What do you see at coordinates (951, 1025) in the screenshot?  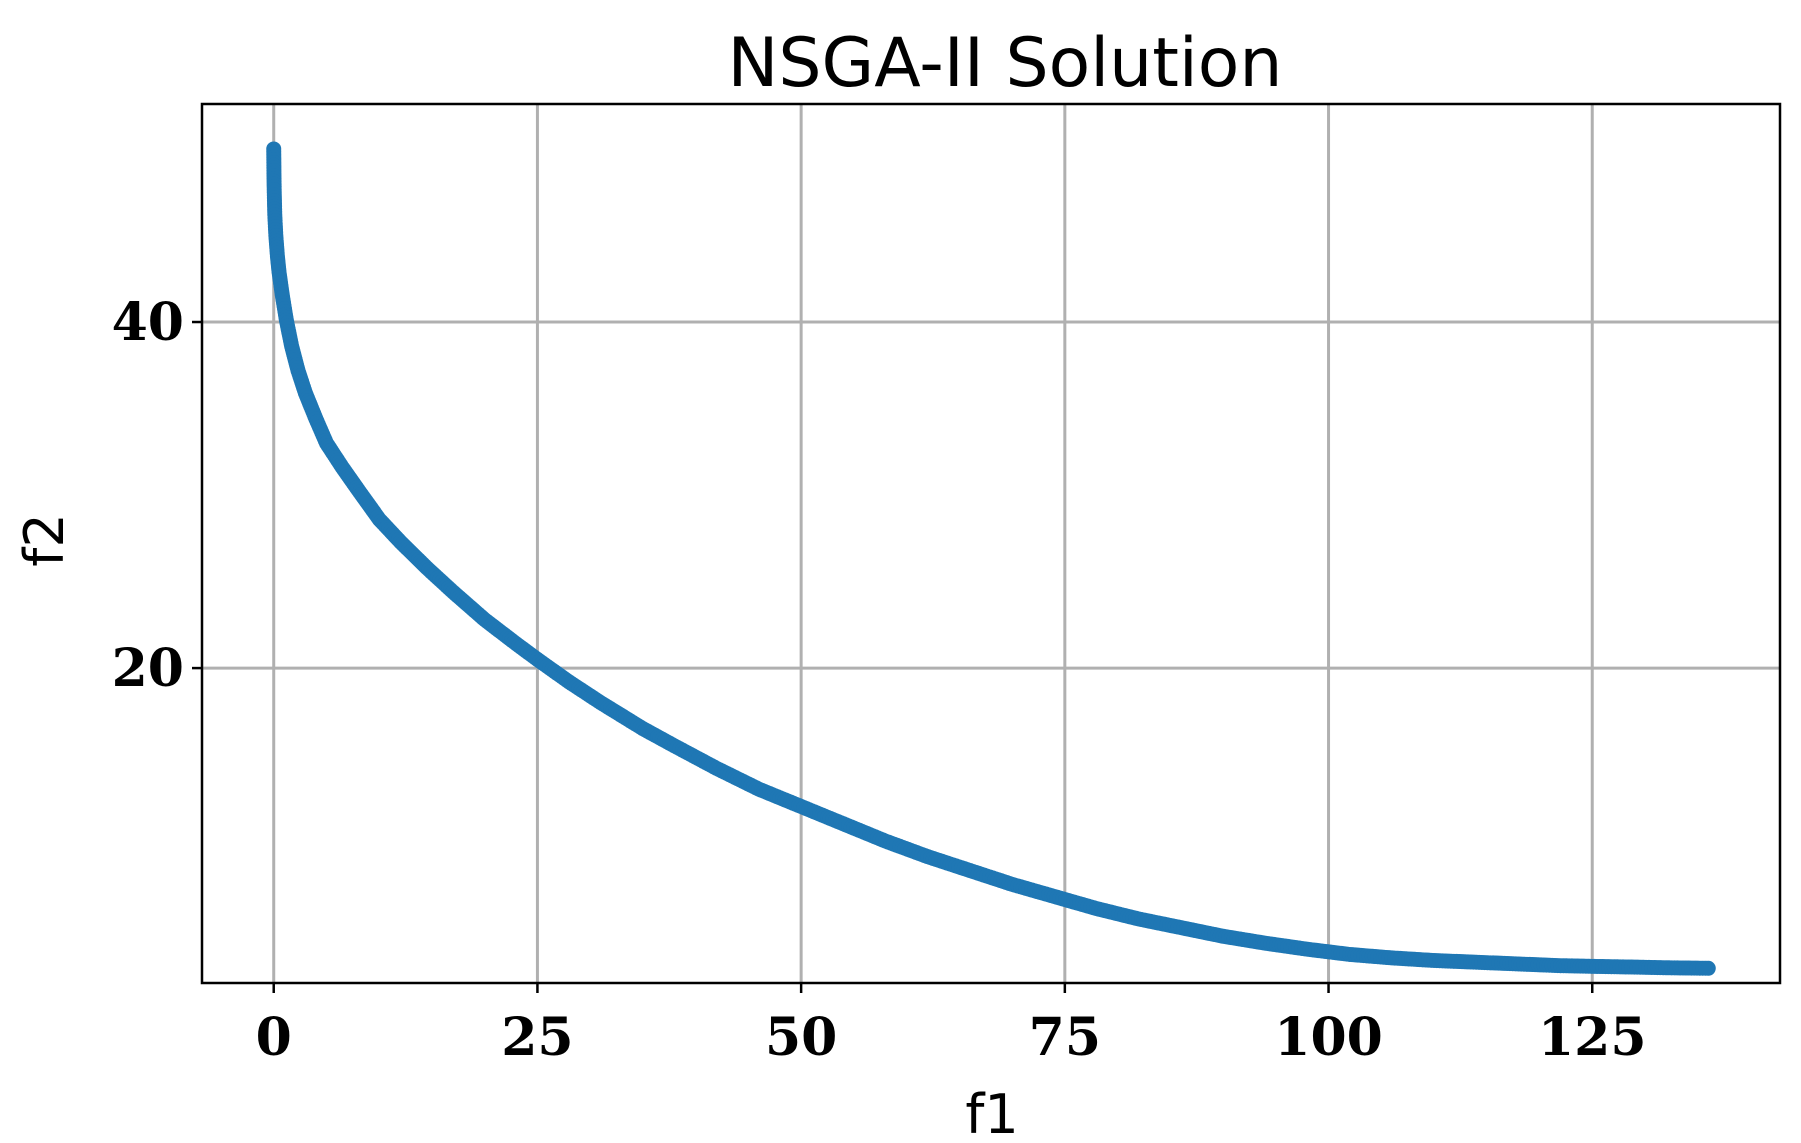 I see `x-axis-ticks: 0 25 50 75 100 125` at bounding box center [951, 1025].